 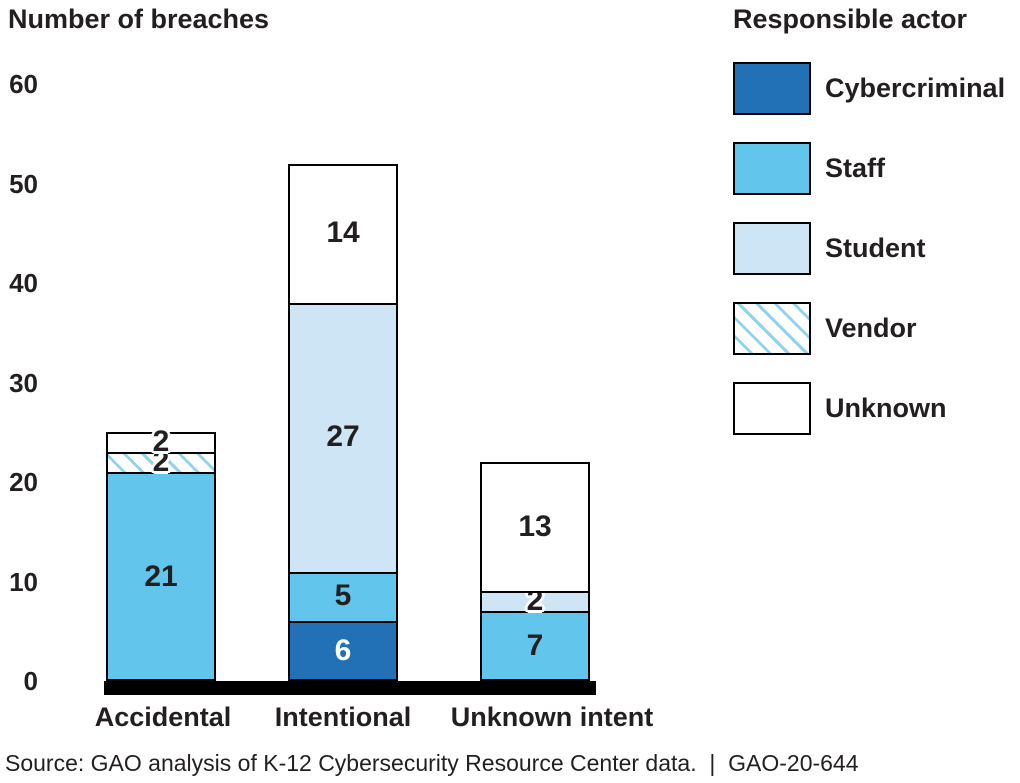 I want to click on bar-value-label-accidental-unknown: 2, so click(x=161, y=442).